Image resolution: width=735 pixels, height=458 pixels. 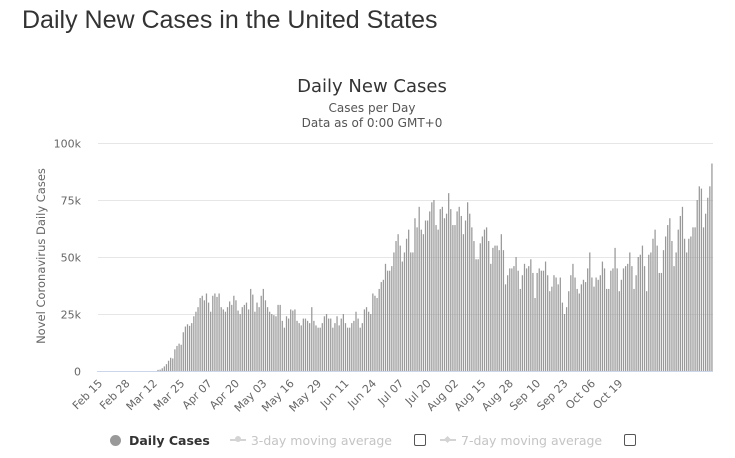 I want to click on legend-item-3day-average: 3-day moving average, so click(x=310, y=440).